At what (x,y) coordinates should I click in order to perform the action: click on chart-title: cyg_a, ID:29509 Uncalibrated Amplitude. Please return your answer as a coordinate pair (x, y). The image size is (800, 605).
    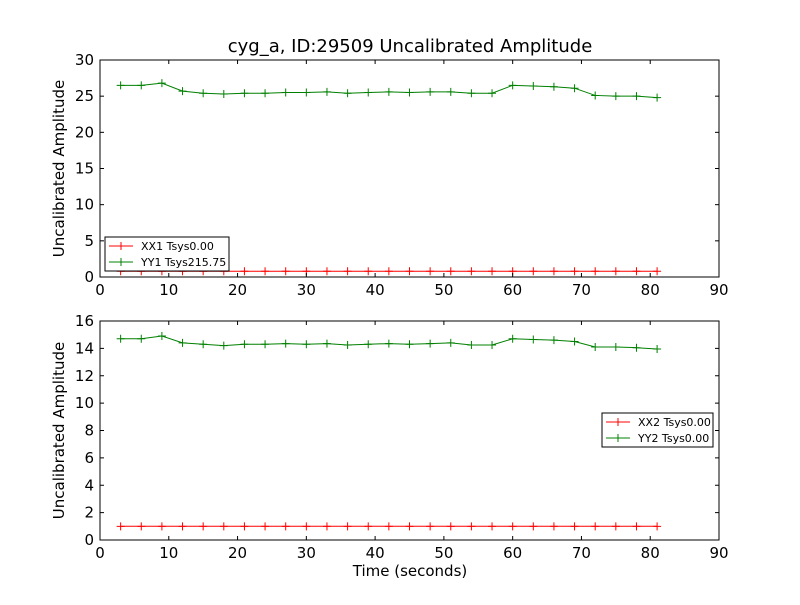
    Looking at the image, I should click on (410, 46).